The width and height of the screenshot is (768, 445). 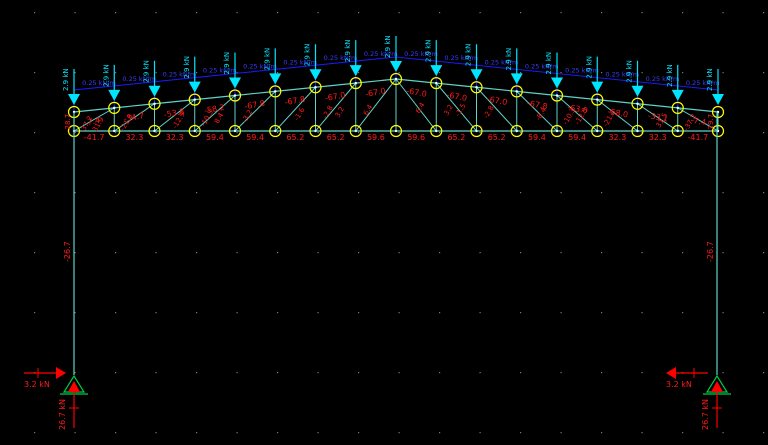 I want to click on bottom-chord-force: 59.4, so click(x=255, y=137).